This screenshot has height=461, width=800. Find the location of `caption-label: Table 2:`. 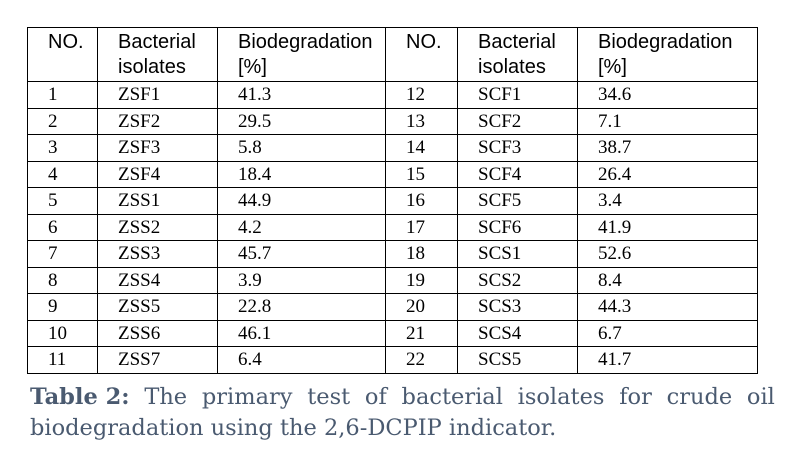

caption-label: Table 2: is located at coordinates (80, 397).